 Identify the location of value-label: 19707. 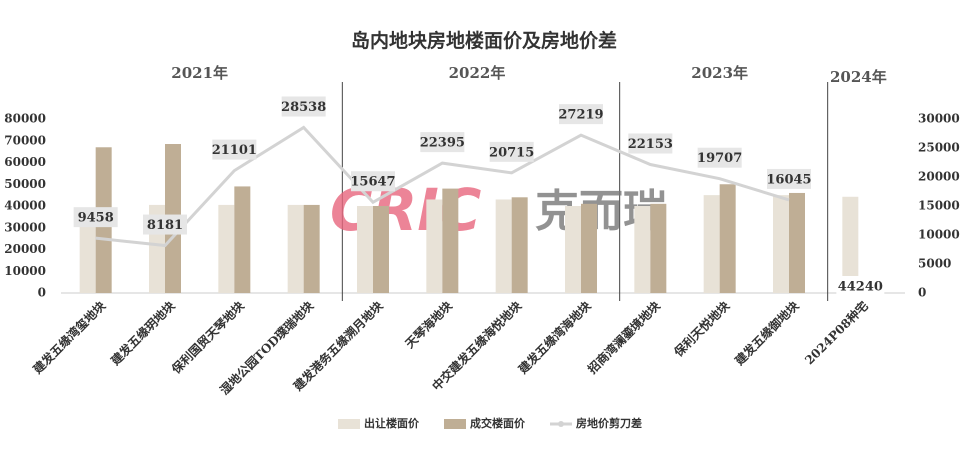
(719, 158).